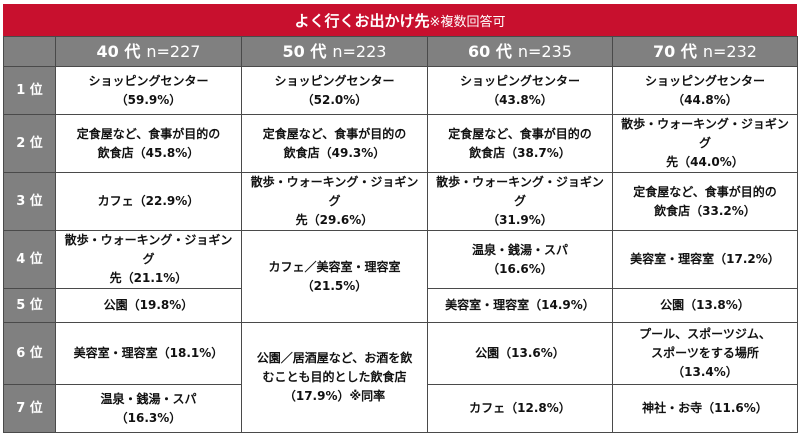  Describe the element at coordinates (520, 220) in the screenshot. I see `cell-line: （31.9%）` at that location.